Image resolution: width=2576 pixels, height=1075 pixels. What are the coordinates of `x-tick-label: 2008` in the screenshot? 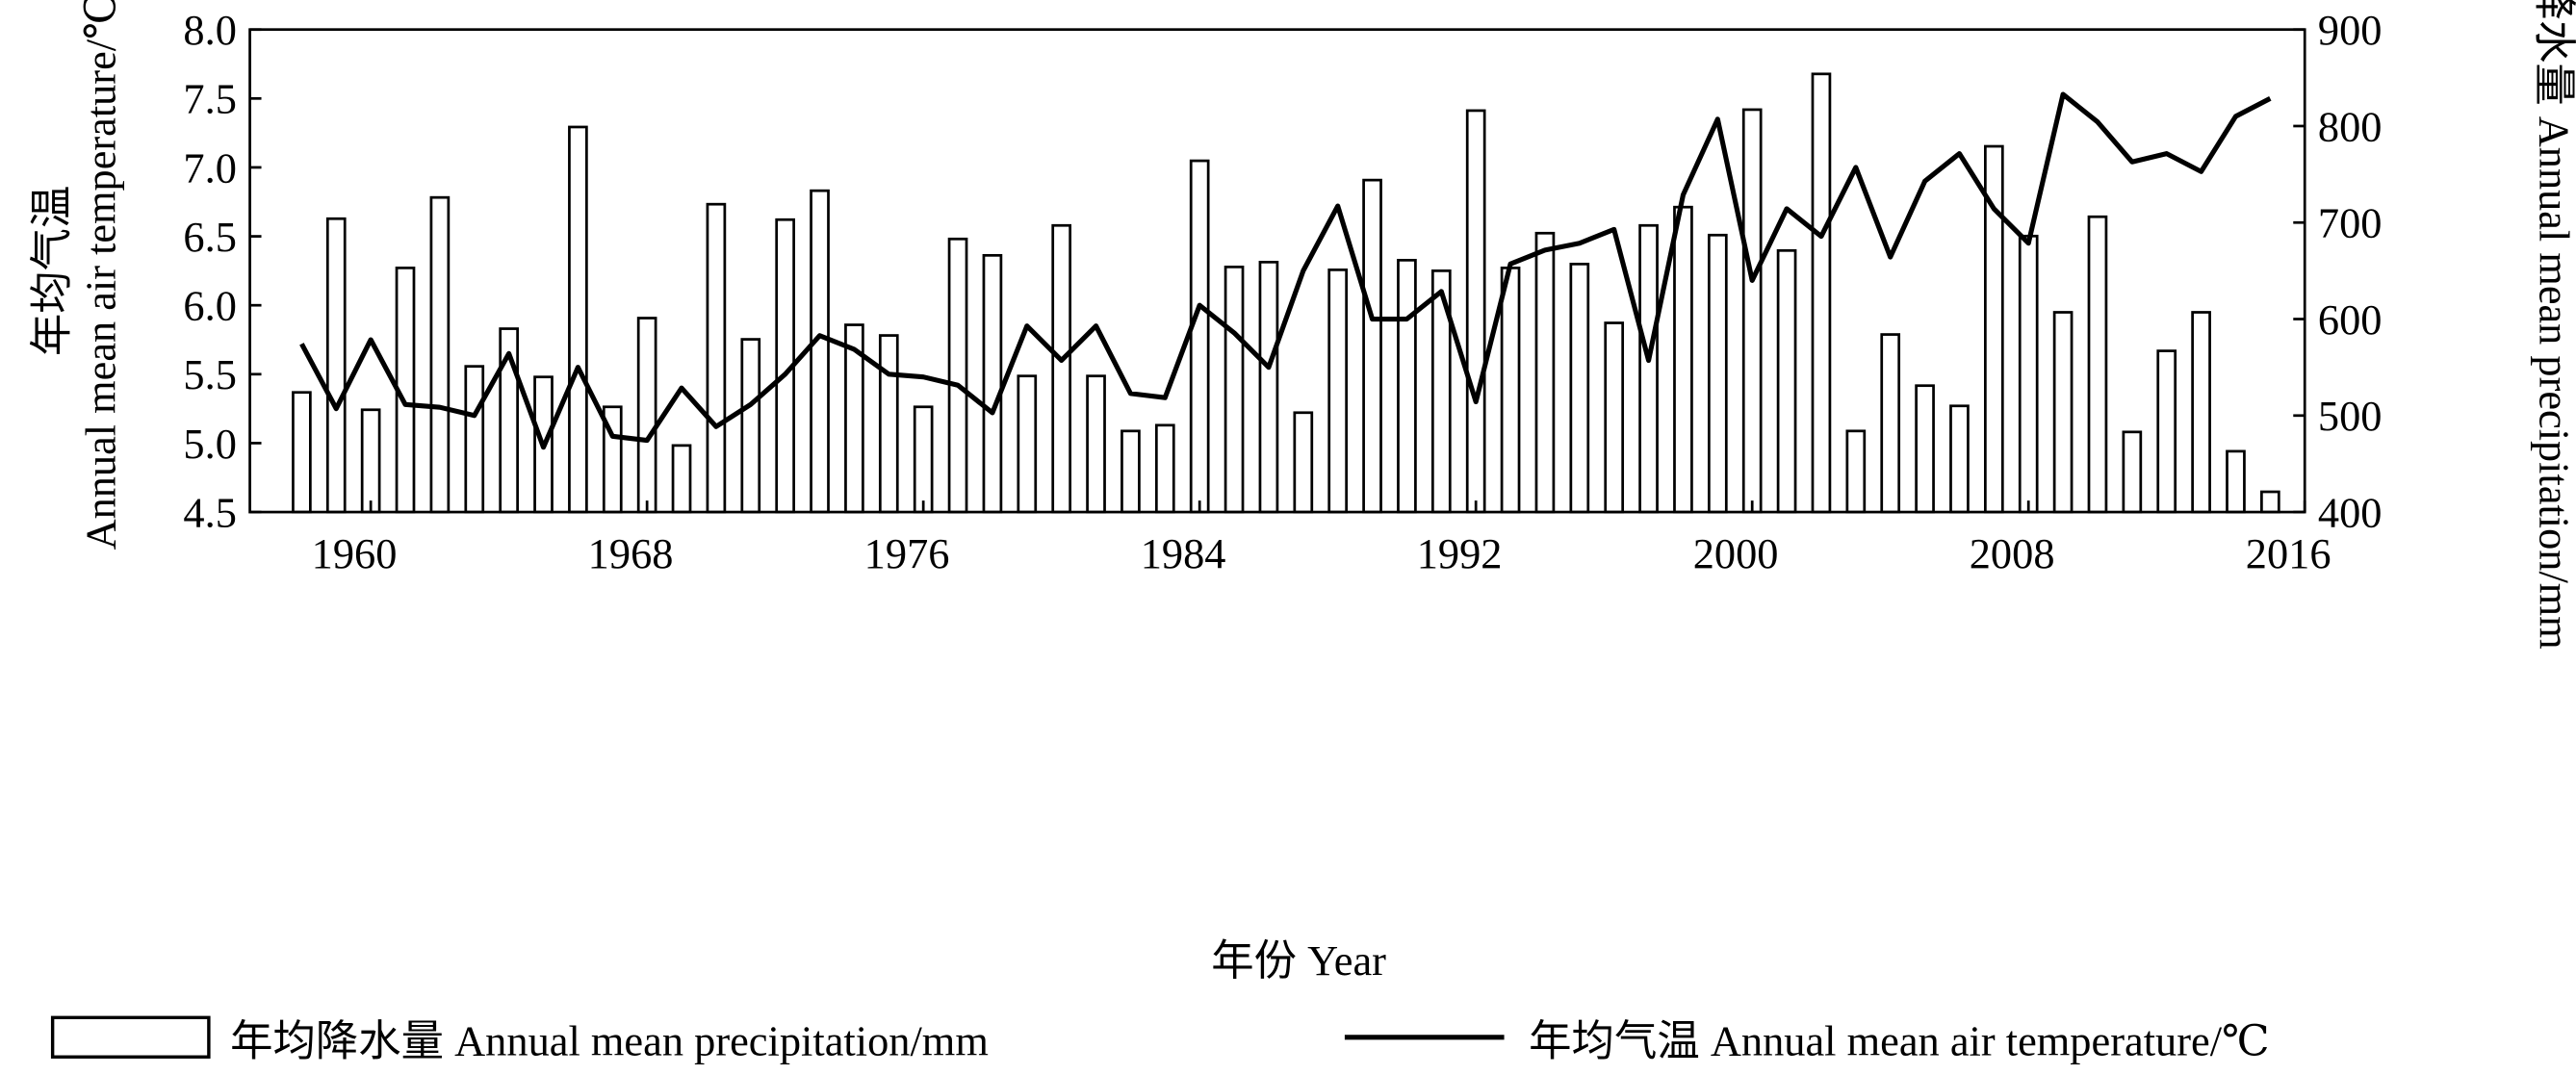 It's located at (2012, 553).